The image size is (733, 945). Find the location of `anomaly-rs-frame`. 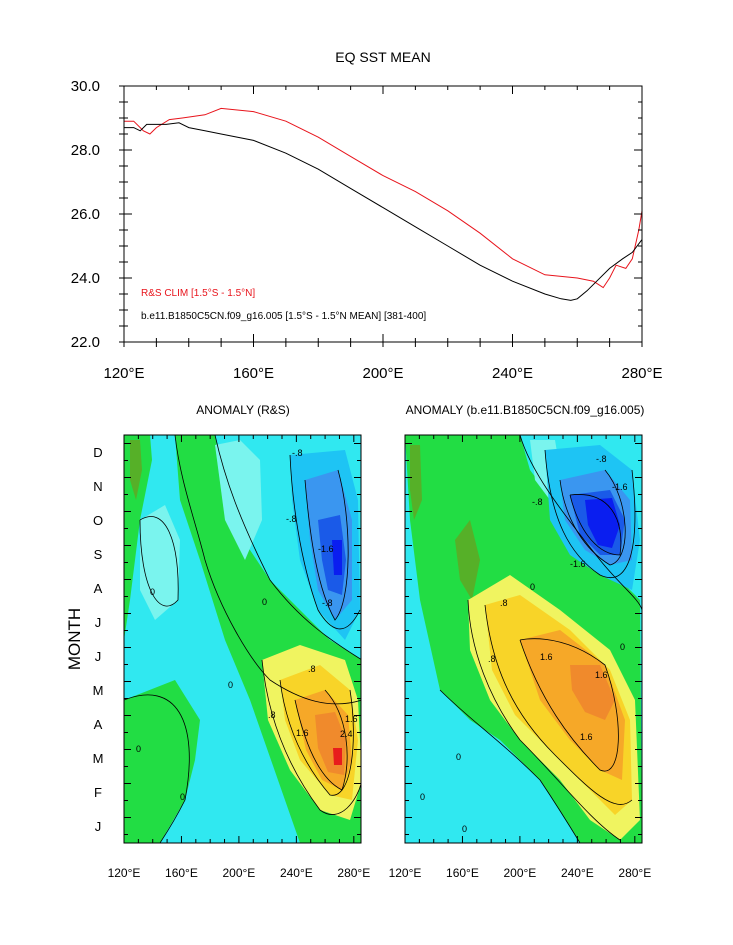

anomaly-rs-frame is located at coordinates (242, 639).